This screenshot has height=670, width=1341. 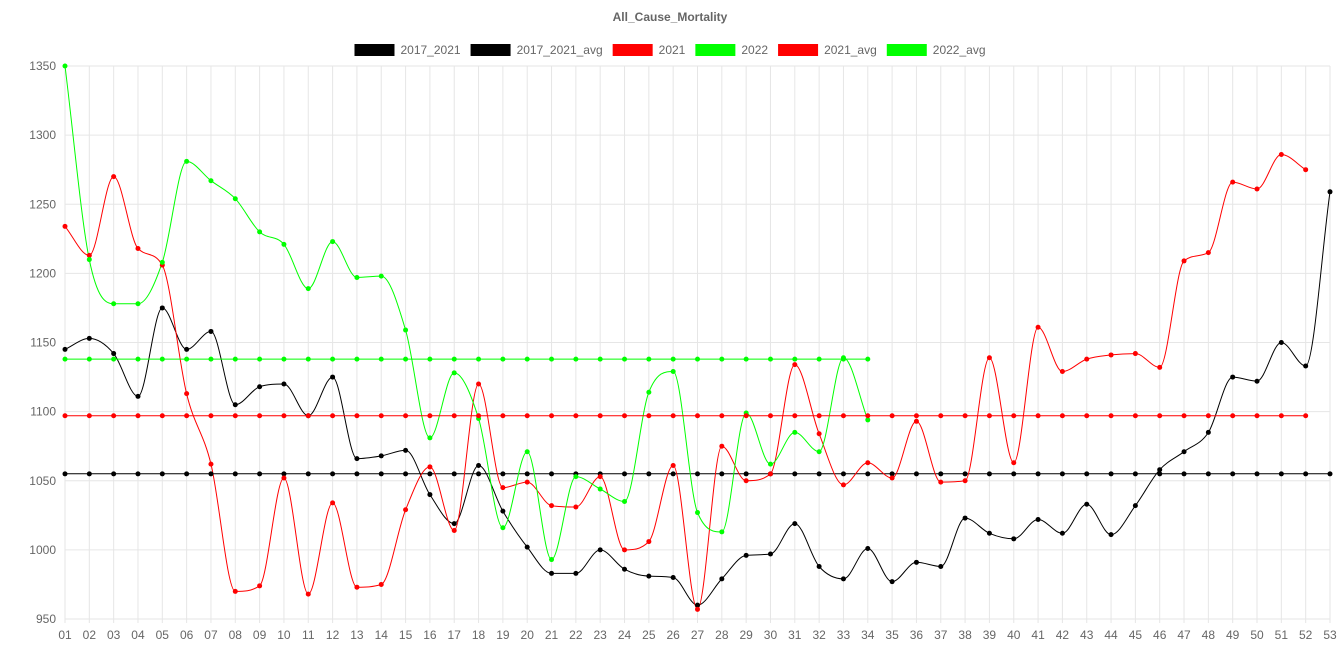 I want to click on x-tick-label: 18, so click(x=479, y=635).